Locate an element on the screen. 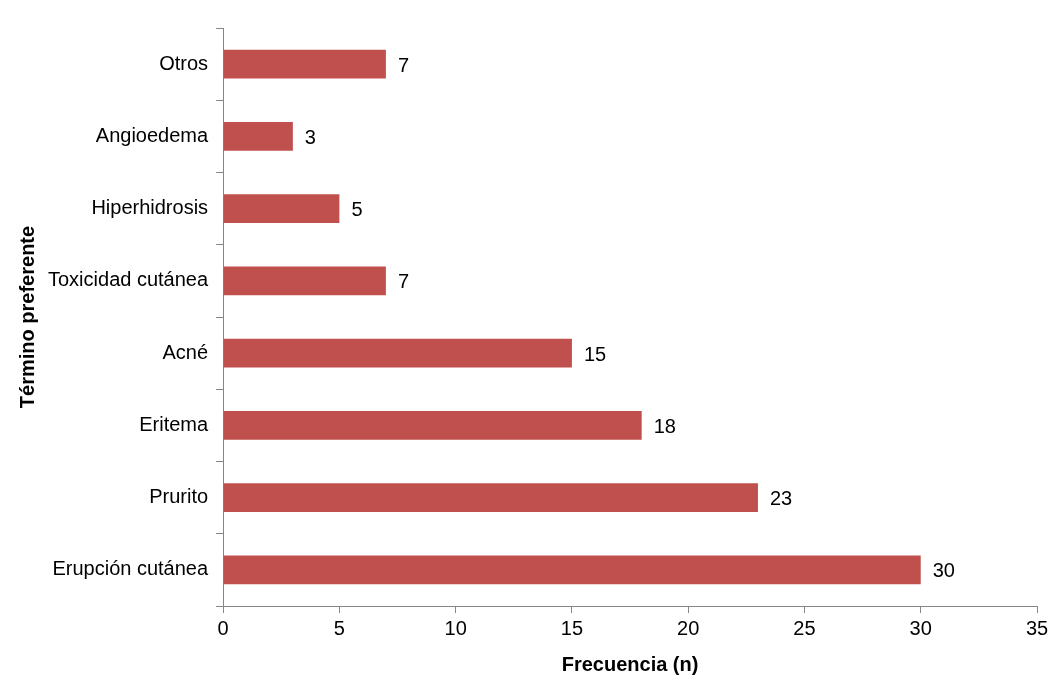 The height and width of the screenshot is (693, 1061). y-tick-label: Erupción cutánea is located at coordinates (130, 568).